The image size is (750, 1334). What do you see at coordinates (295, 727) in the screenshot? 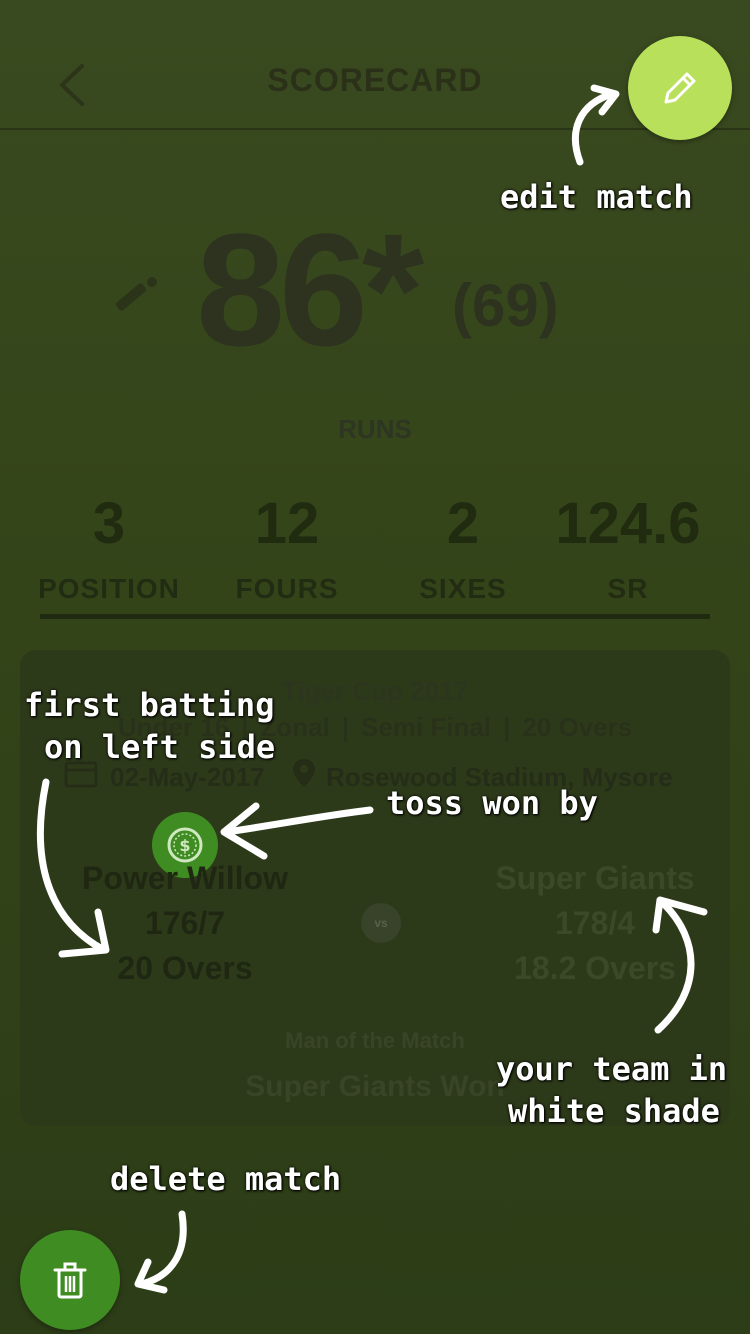
I see `match-stage: Zonal` at bounding box center [295, 727].